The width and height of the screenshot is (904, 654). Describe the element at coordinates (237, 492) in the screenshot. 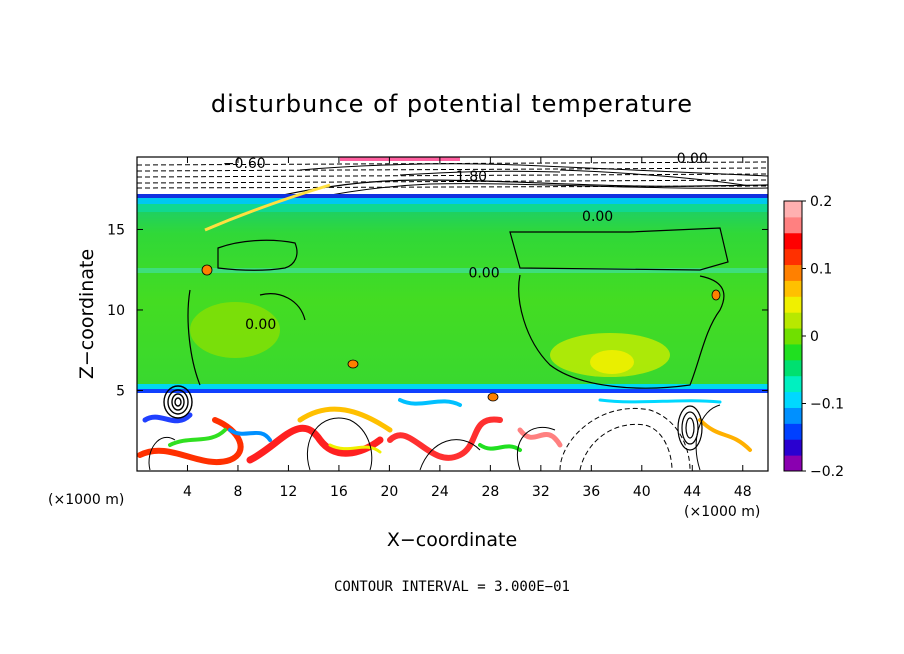

I see `x-tick-label-1: 8` at that location.